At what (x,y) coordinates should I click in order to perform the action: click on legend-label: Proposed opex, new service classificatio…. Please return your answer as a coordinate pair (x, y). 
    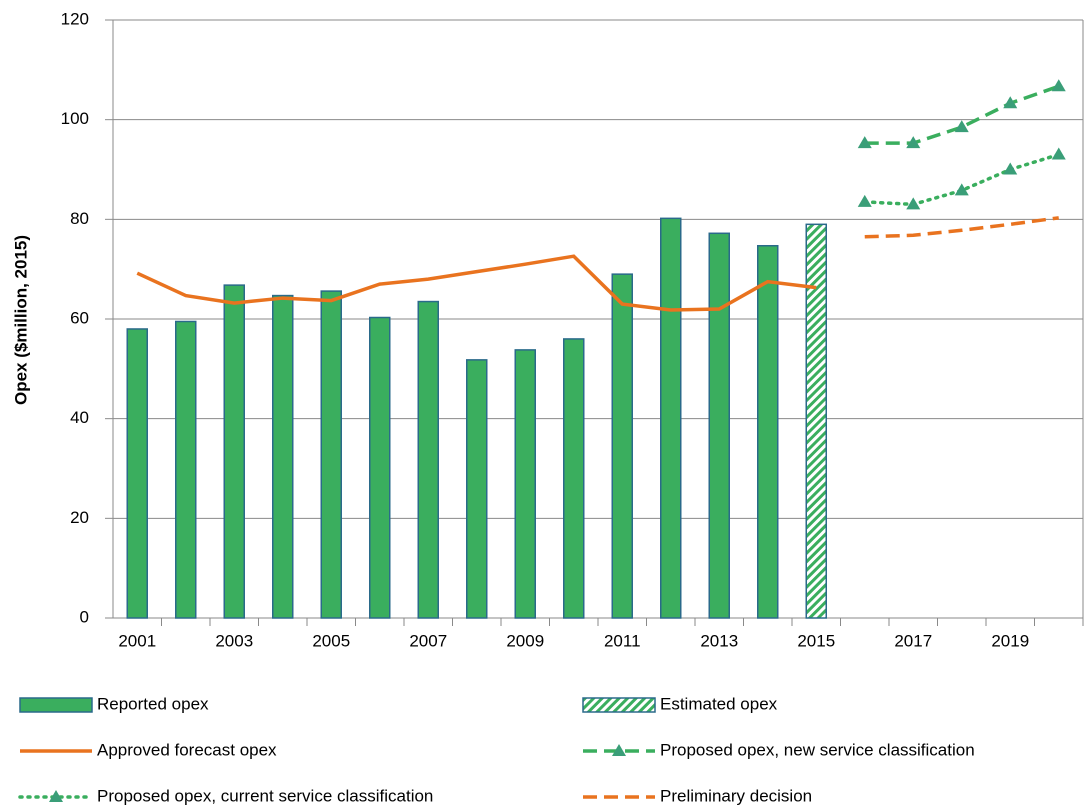
    Looking at the image, I should click on (817, 749).